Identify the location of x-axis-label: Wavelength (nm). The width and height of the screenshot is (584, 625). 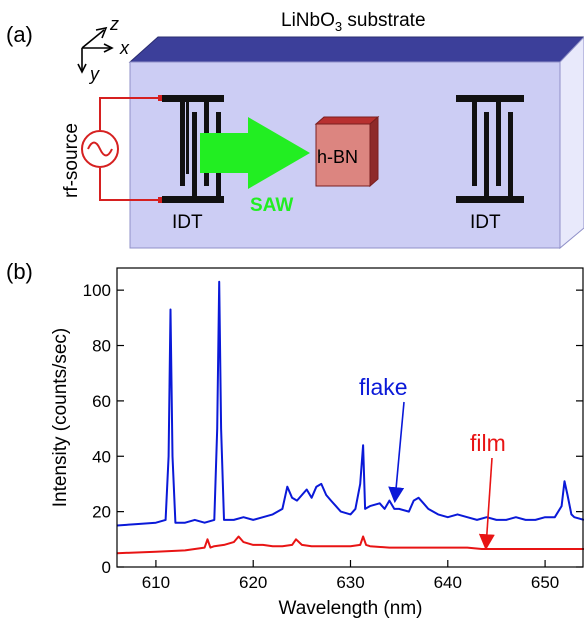
(351, 608).